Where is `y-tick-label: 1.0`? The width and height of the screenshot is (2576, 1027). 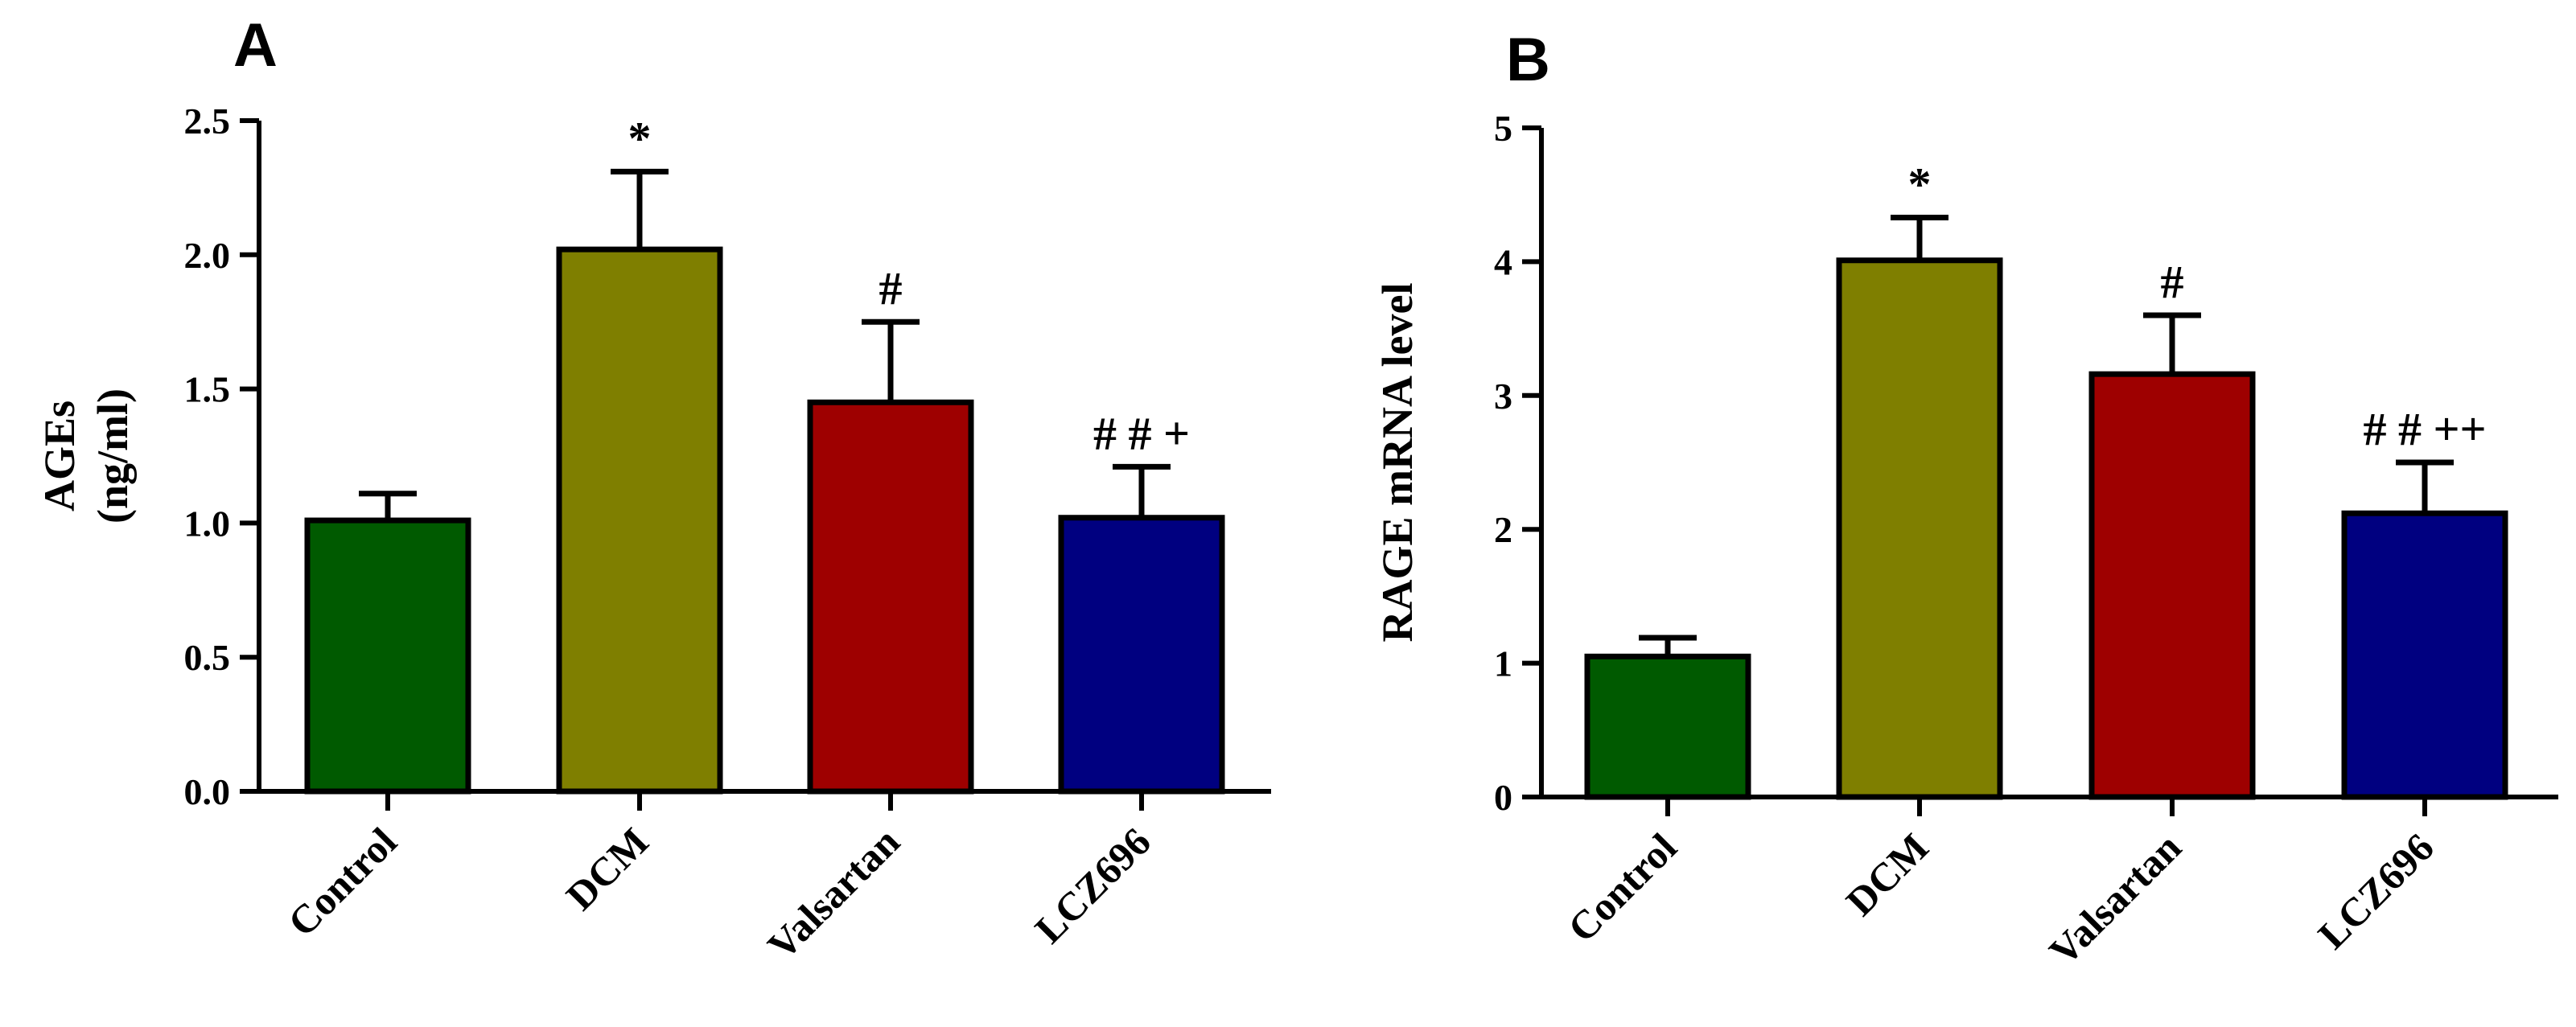 y-tick-label: 1.0 is located at coordinates (207, 523).